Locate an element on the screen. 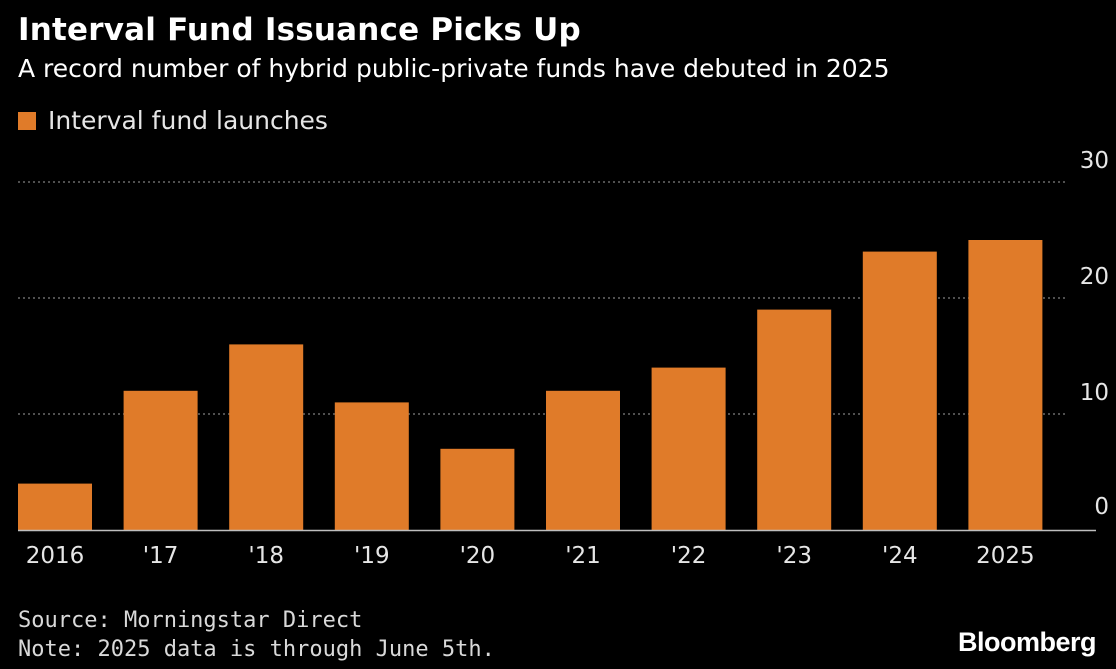  y-tick-label: 20 is located at coordinates (1094, 277).